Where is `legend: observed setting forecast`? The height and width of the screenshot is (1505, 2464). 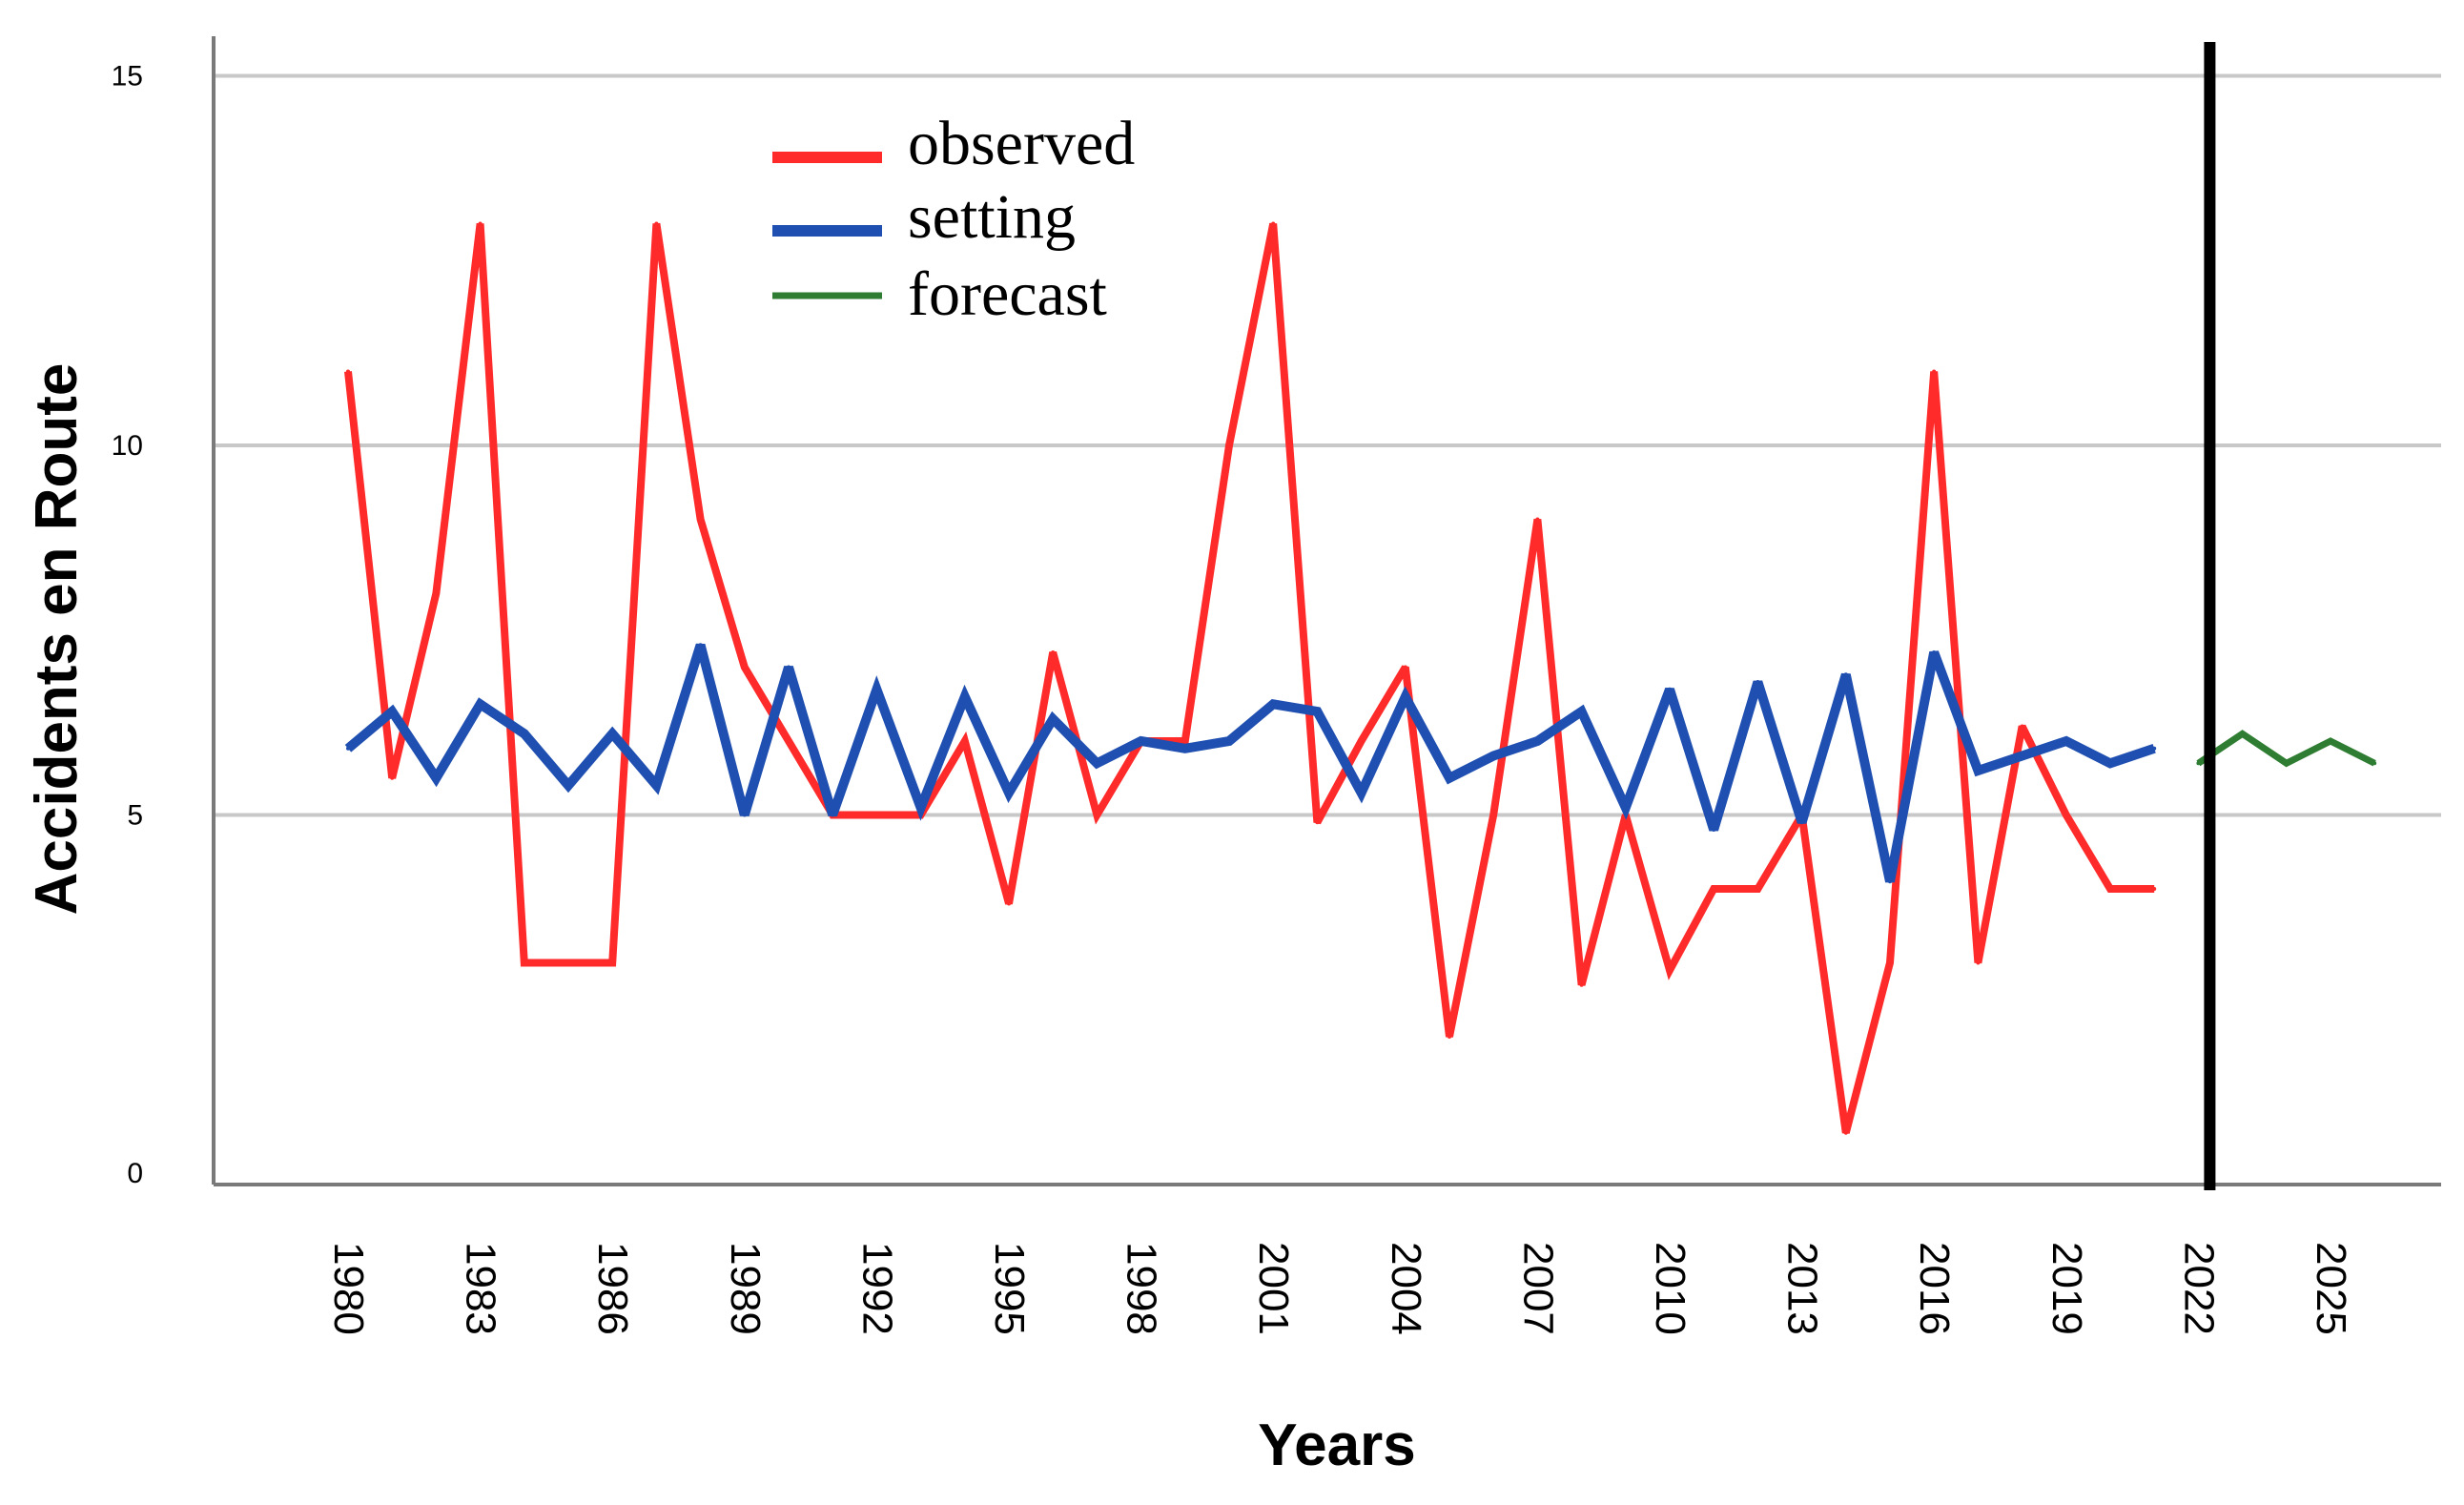 legend: observed setting forecast is located at coordinates (953, 219).